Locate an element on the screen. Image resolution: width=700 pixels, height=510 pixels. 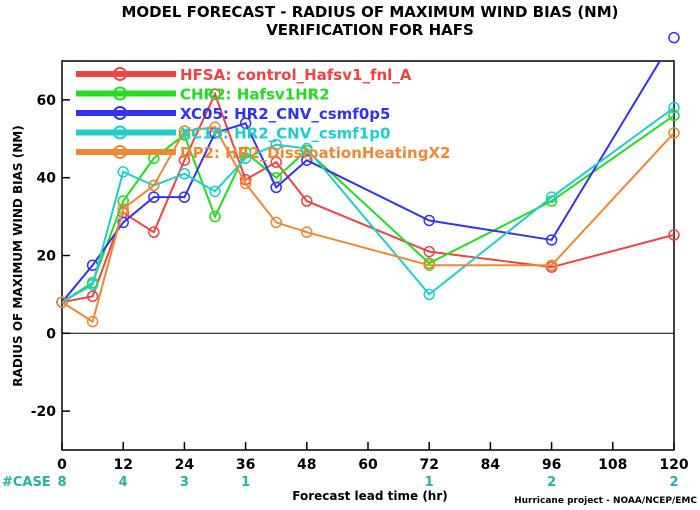
y-tick-label: 40 is located at coordinates (47, 179).